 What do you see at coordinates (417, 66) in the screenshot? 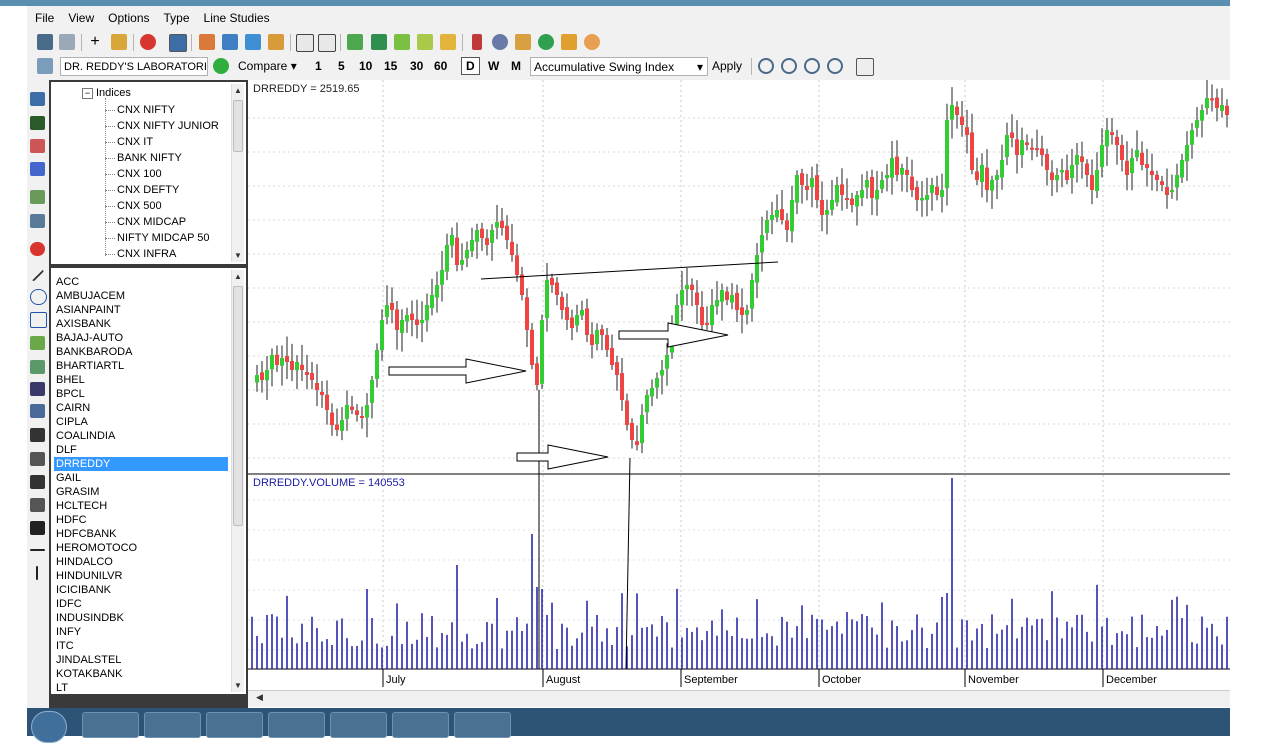
I see `interval-30: 30` at bounding box center [417, 66].